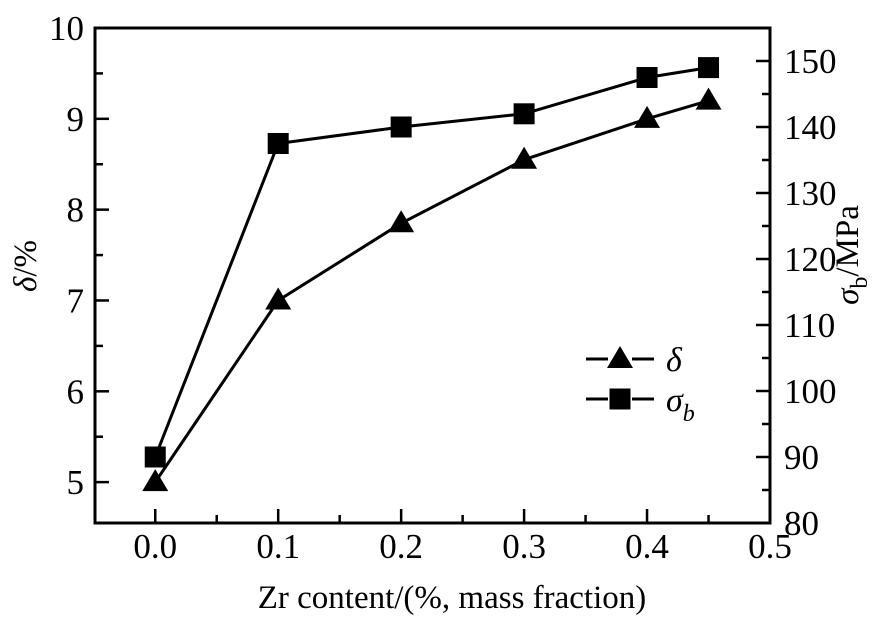 The width and height of the screenshot is (882, 640). Describe the element at coordinates (524, 546) in the screenshot. I see `x-tick-label: 0.3` at that location.